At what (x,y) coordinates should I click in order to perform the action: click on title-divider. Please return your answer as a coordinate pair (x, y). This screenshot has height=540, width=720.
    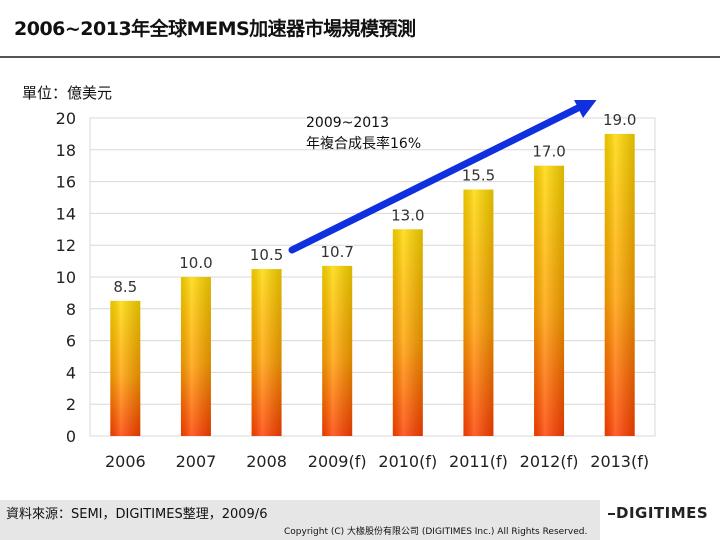
    Looking at the image, I should click on (360, 57).